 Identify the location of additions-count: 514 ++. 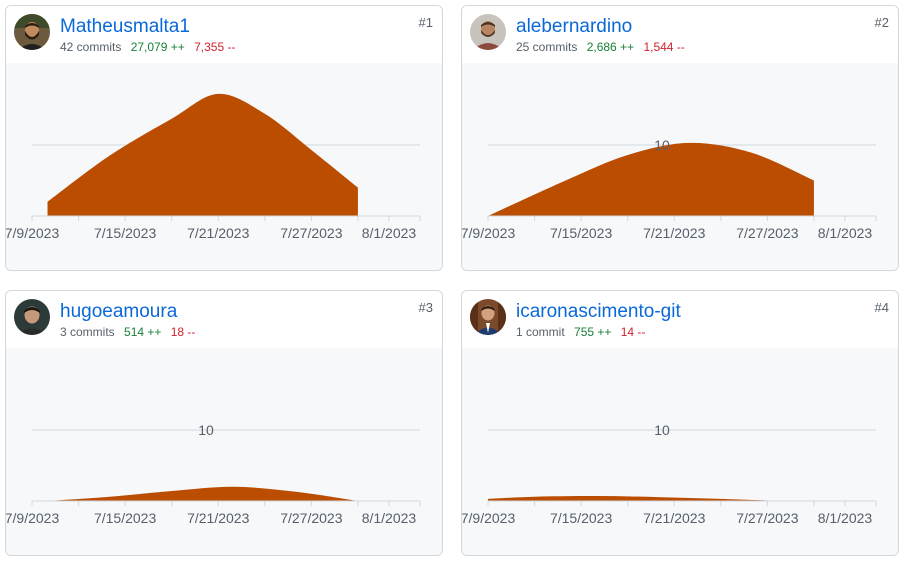
(143, 332).